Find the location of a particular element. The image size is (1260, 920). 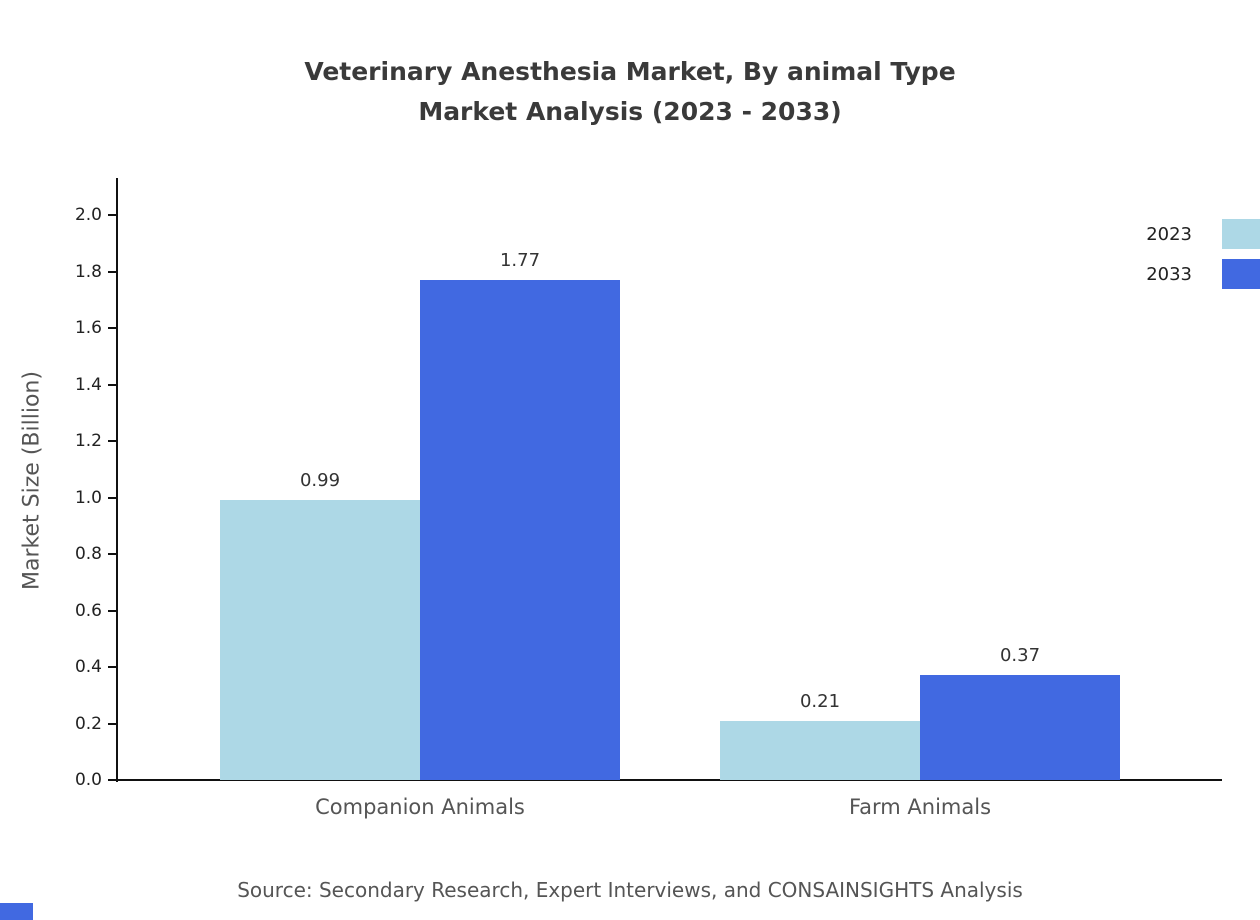

legend-row-2033: 2033 is located at coordinates (1203, 274).